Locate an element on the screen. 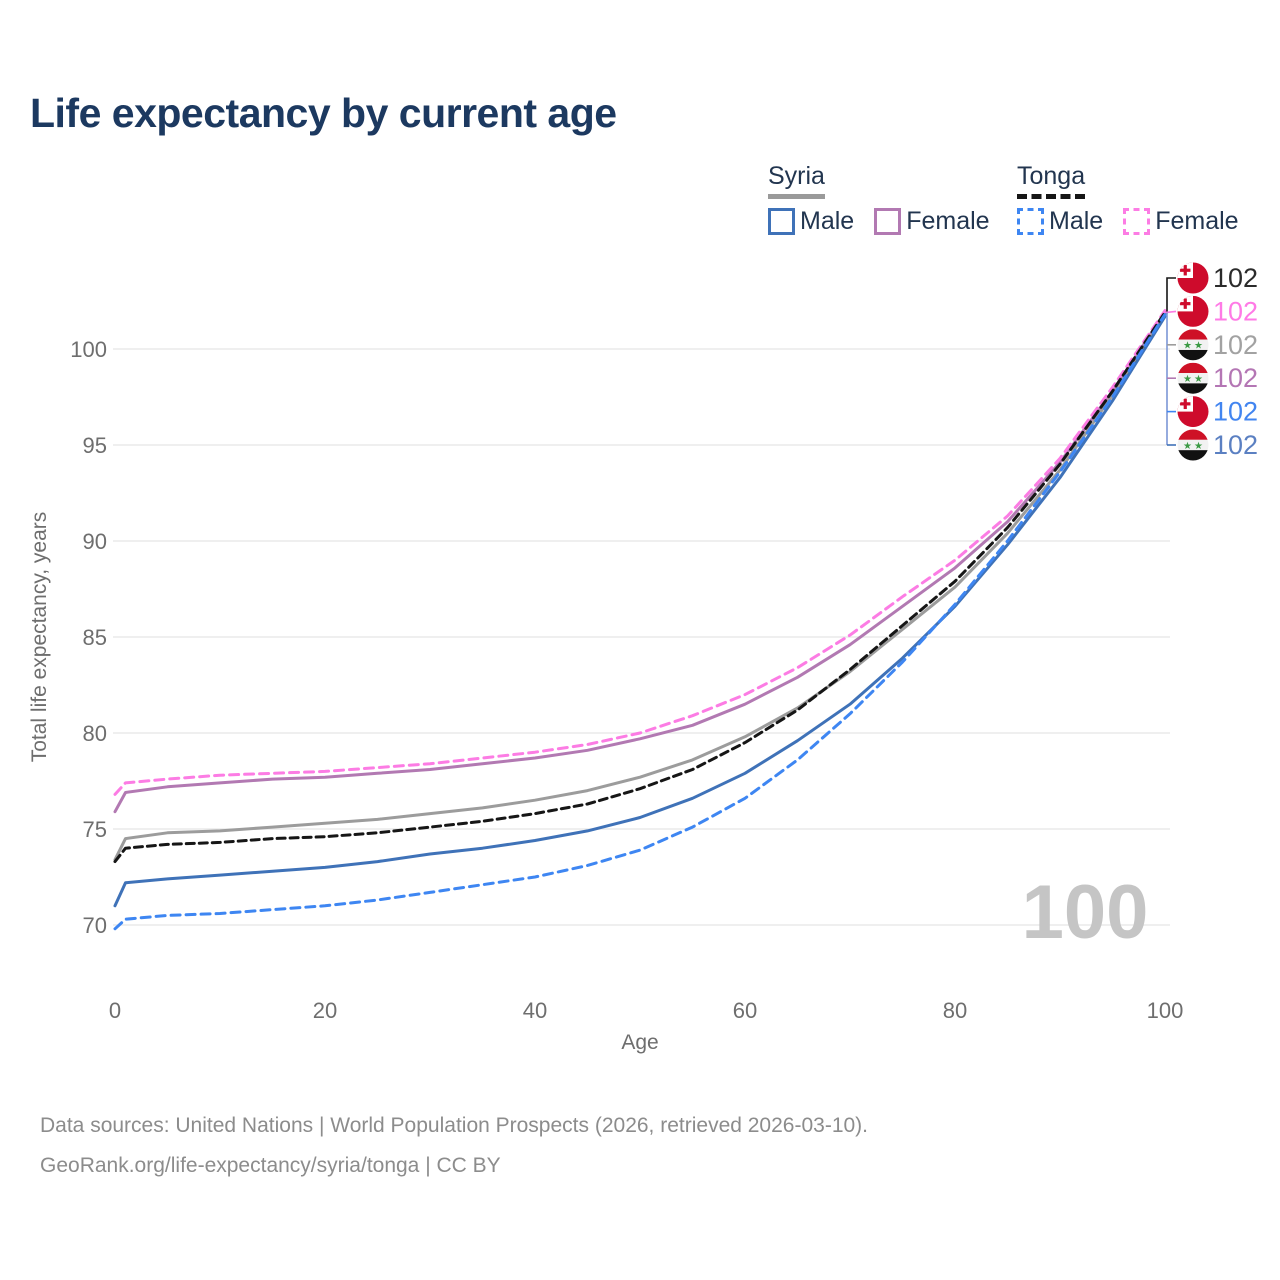  legend-swatch-syria-male is located at coordinates (781, 221).